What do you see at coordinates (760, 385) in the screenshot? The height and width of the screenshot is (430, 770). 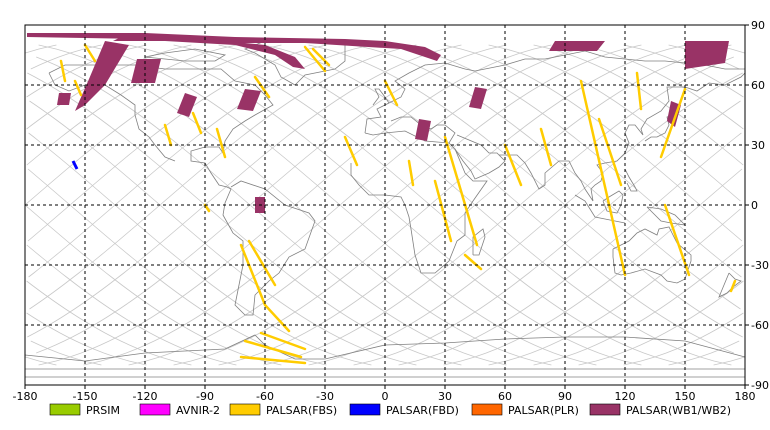 I see `y-tick-label: -90` at bounding box center [760, 385].